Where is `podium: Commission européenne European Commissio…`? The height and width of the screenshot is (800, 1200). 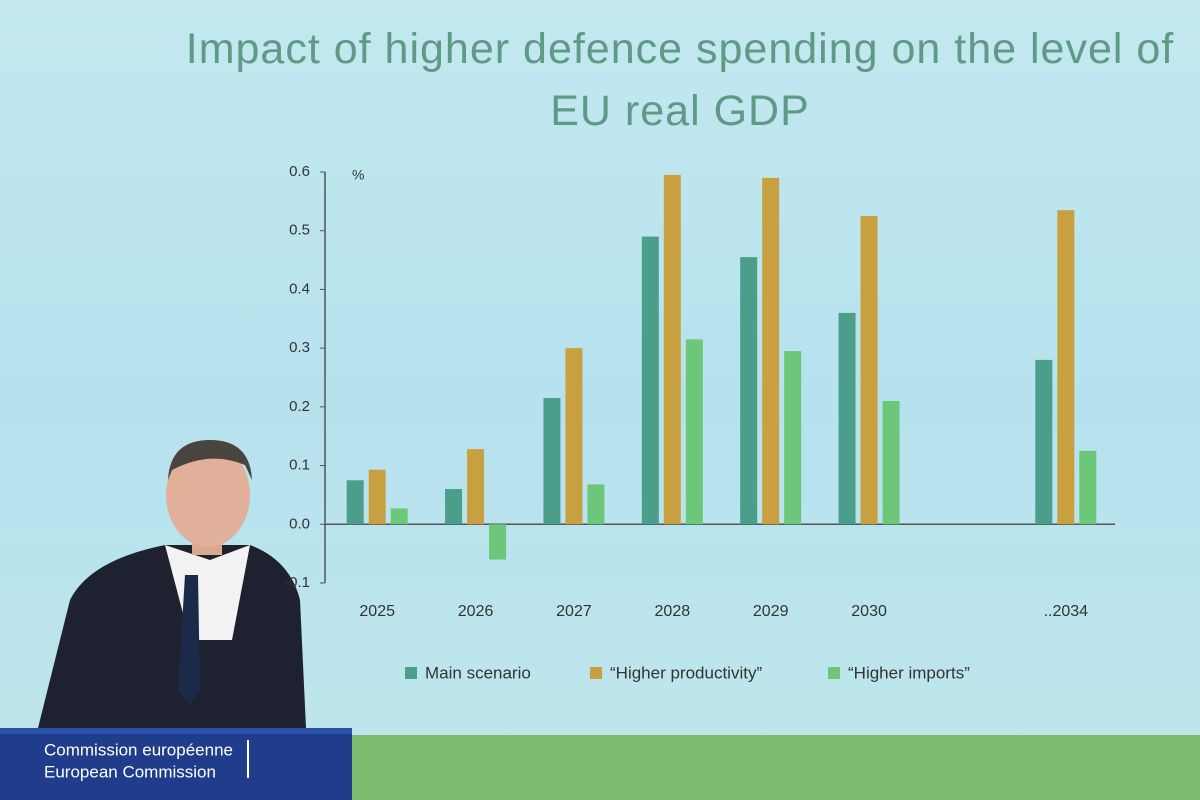
podium: Commission européenne European Commissio… is located at coordinates (176, 764).